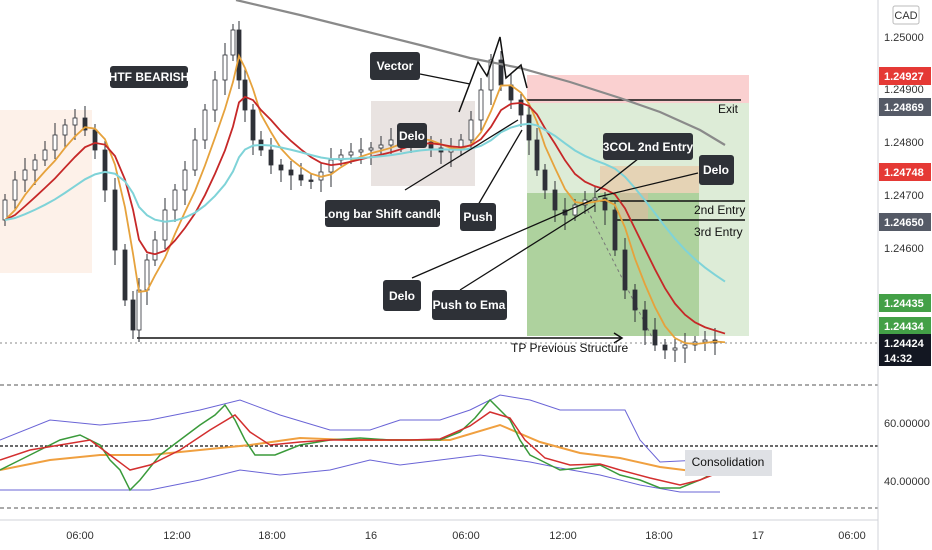  I want to click on svg-text: Vector, so click(395, 66).